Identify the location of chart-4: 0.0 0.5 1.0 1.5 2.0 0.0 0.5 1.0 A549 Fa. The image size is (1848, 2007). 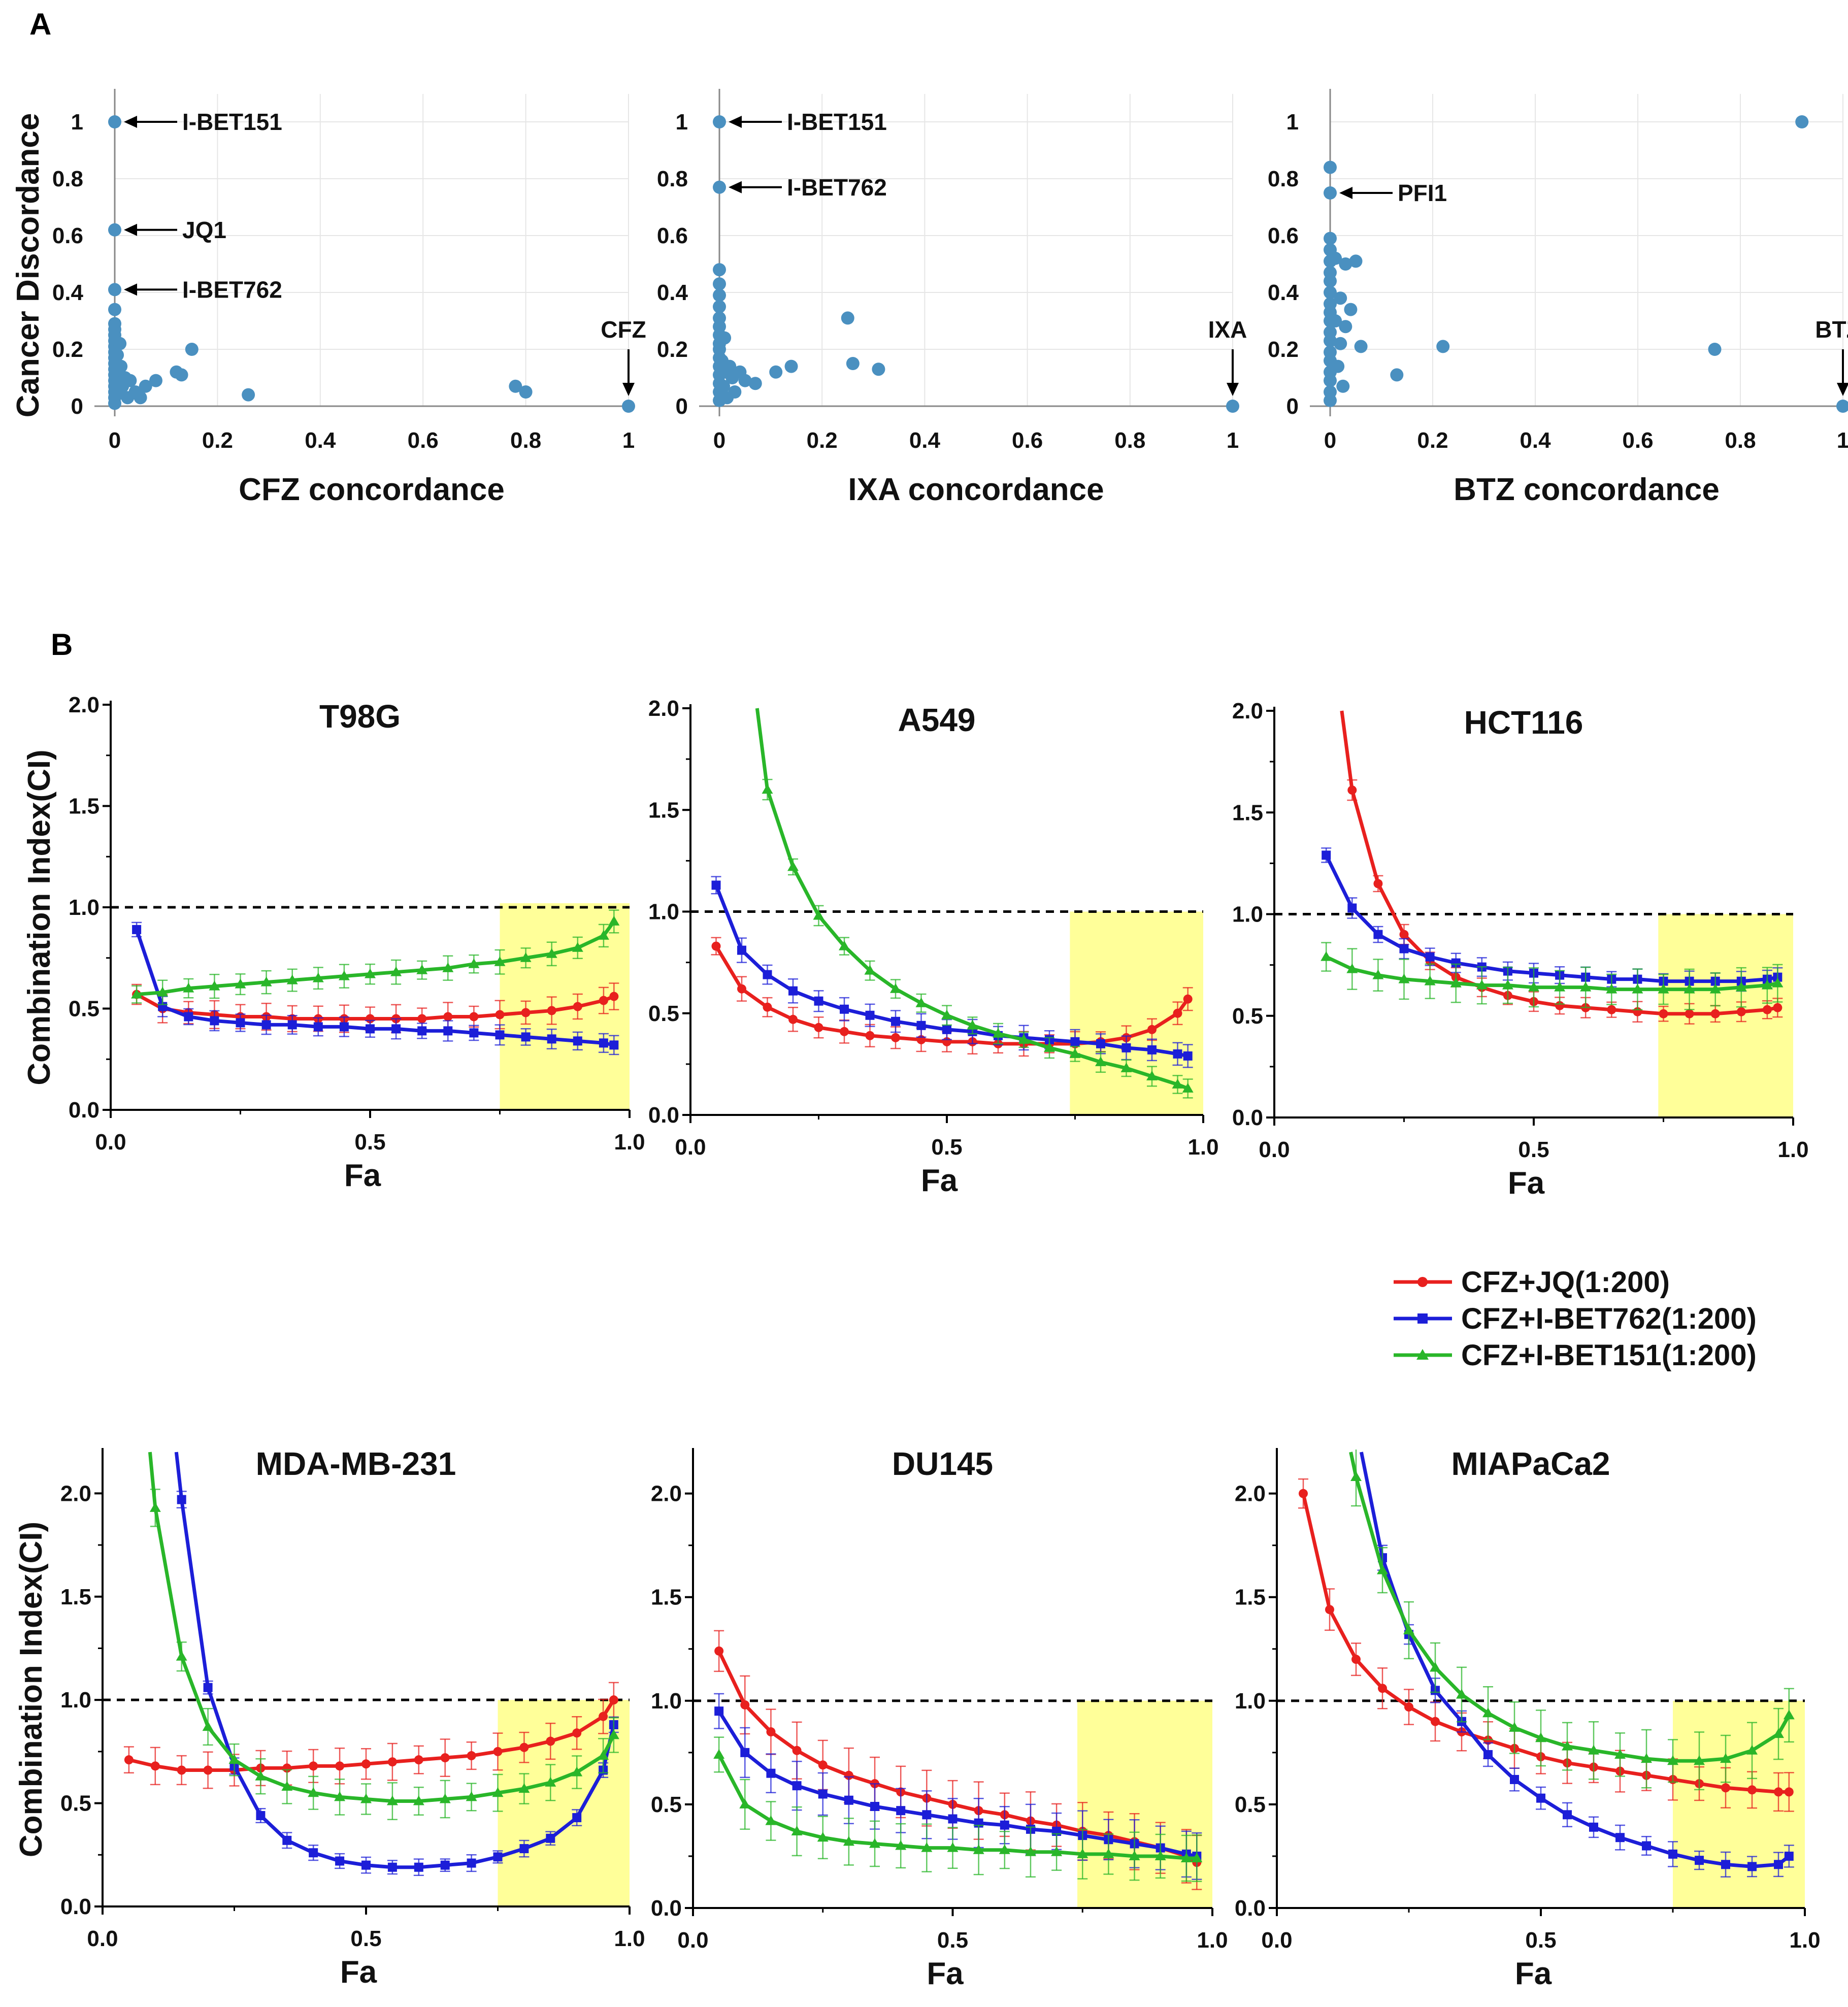
(933, 947).